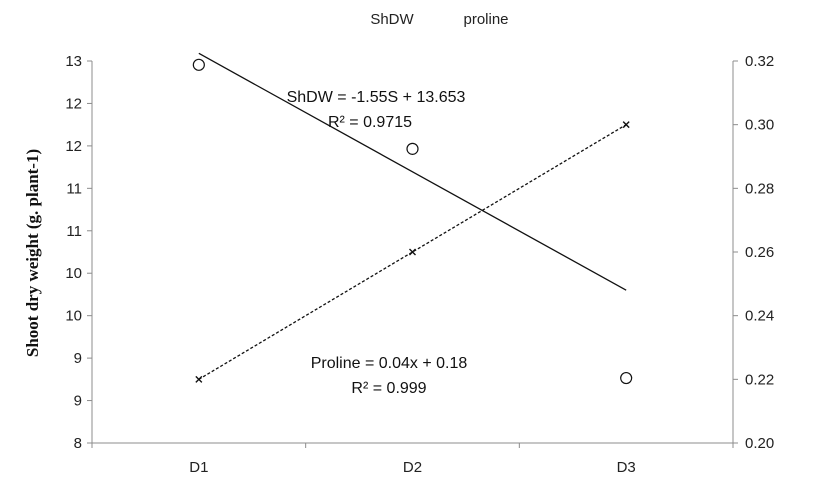 The width and height of the screenshot is (814, 490). I want to click on right-tick-label: 0.32, so click(759, 61).